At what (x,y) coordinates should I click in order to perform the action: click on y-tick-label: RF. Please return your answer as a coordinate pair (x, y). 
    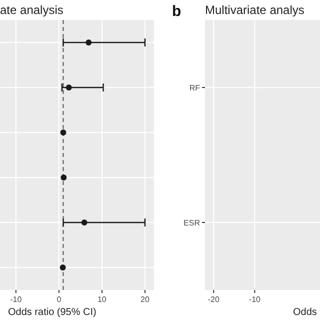
    Looking at the image, I should click on (194, 88).